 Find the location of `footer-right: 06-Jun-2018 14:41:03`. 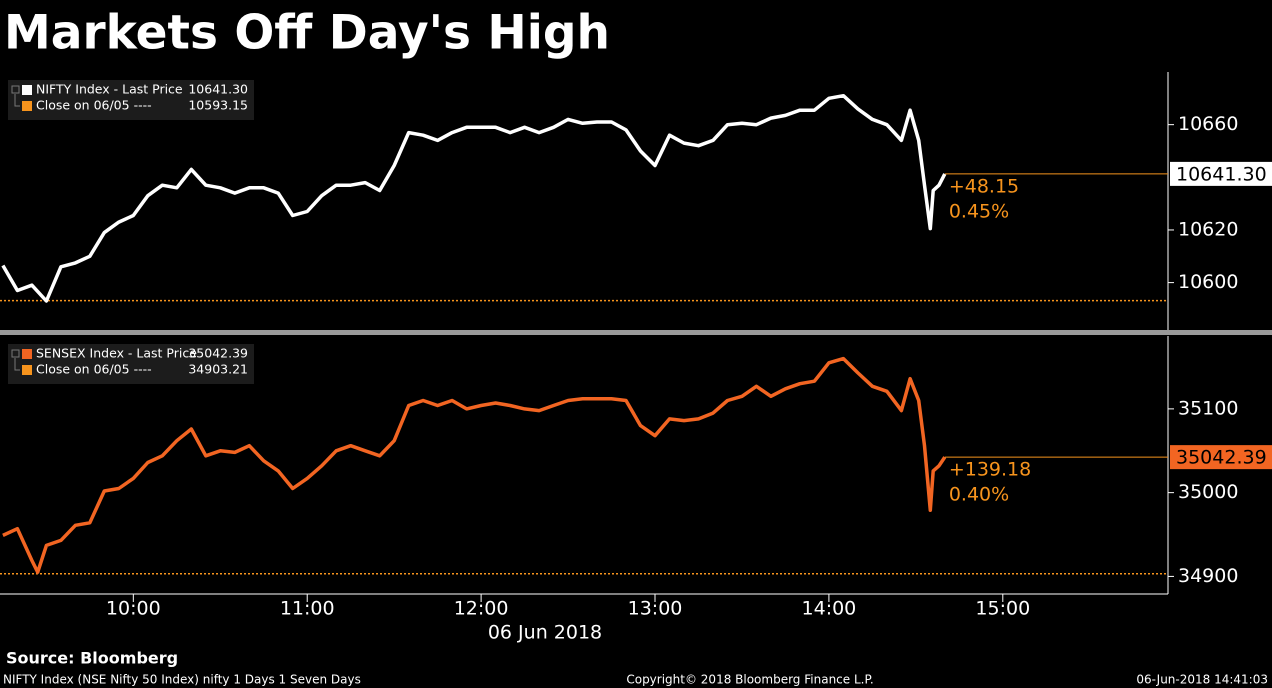

footer-right: 06-Jun-2018 14:41:03 is located at coordinates (1202, 680).